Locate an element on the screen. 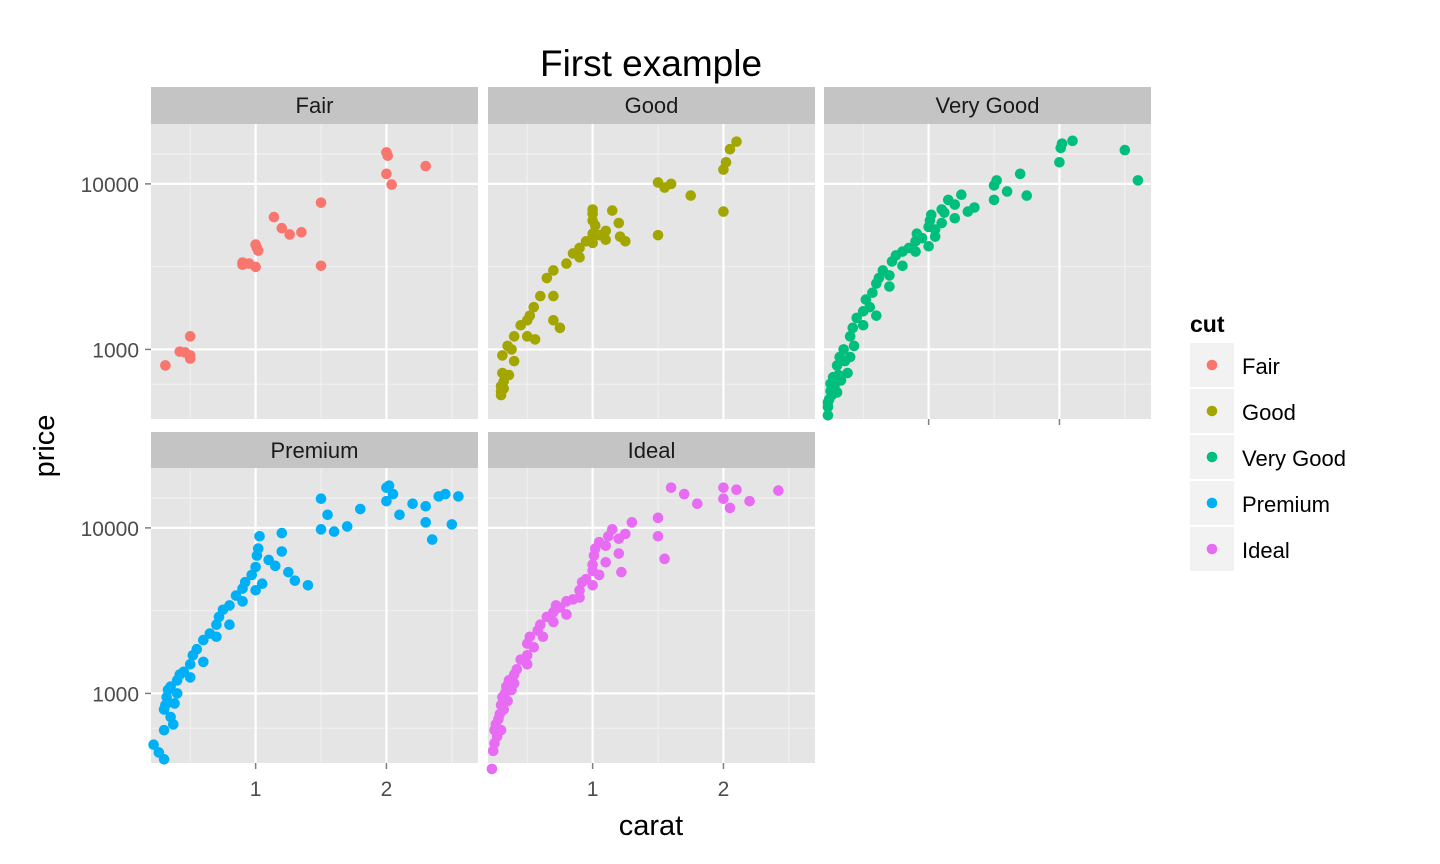 The image size is (1440, 864). facet-strip-label: Premium is located at coordinates (314, 450).